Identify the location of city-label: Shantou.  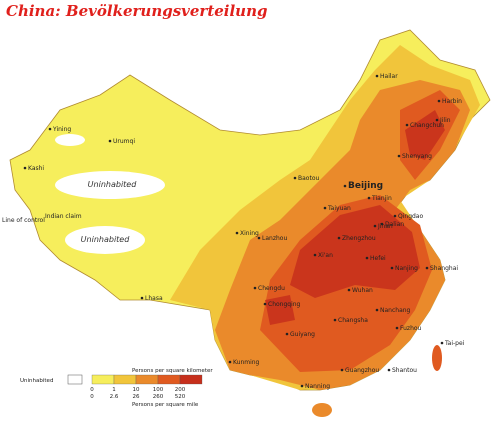
(404, 370).